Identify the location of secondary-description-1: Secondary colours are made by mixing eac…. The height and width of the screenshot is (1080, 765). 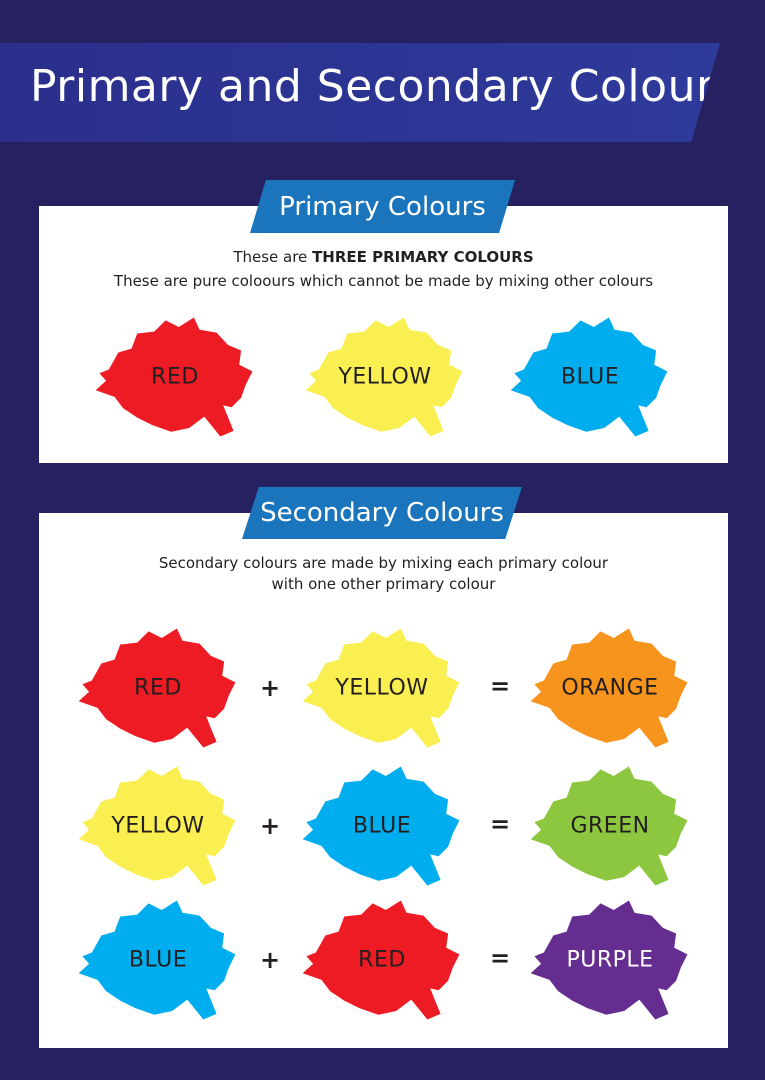
(383, 563).